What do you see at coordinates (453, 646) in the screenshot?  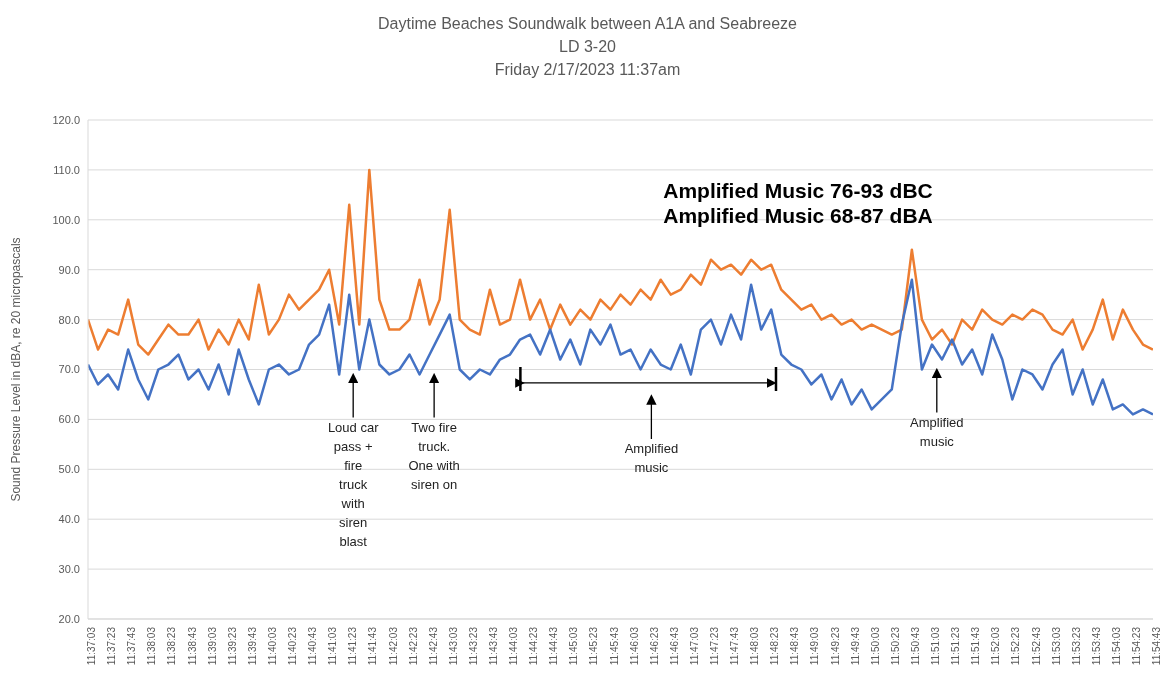 I see `x-tick-label: 11:43:03` at bounding box center [453, 646].